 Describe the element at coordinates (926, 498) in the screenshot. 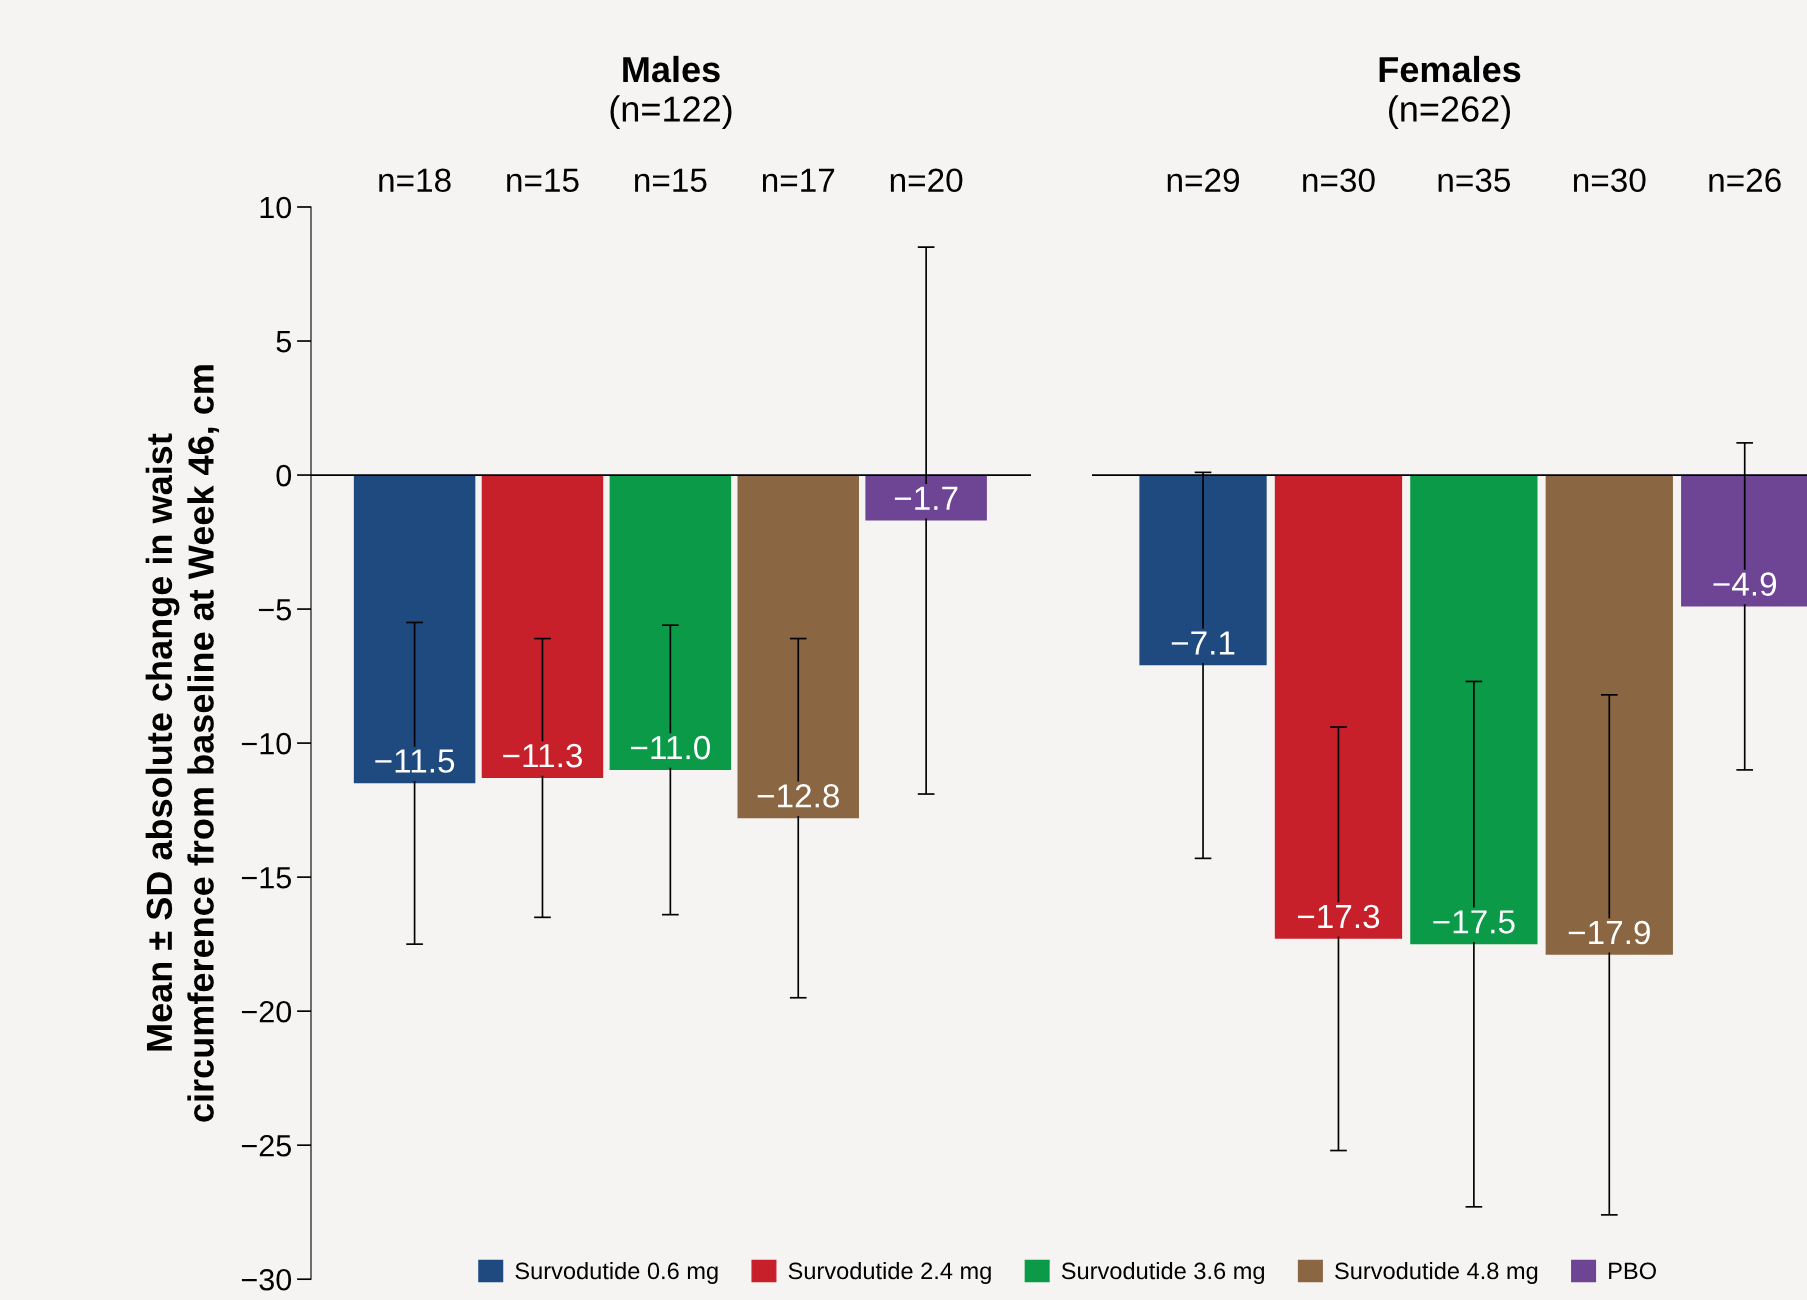

I see `data-label: −1.7` at that location.